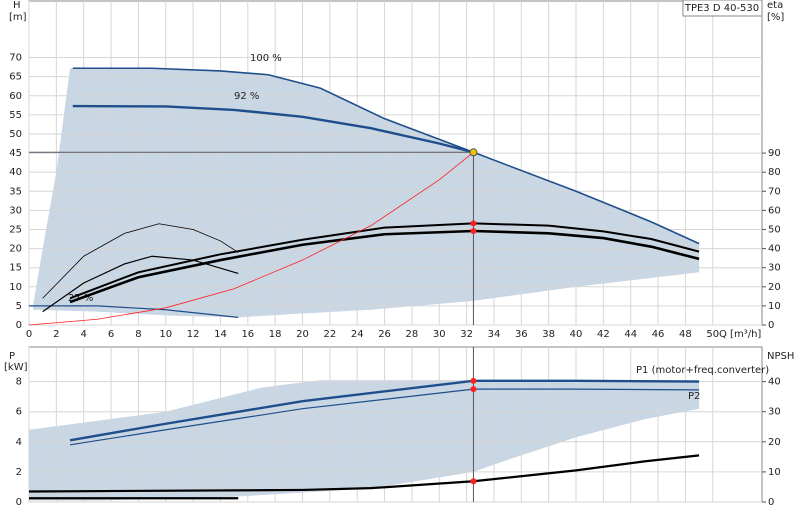 This screenshot has width=800, height=520. What do you see at coordinates (15, 153) in the screenshot?
I see `y-tick-label: 45` at bounding box center [15, 153].